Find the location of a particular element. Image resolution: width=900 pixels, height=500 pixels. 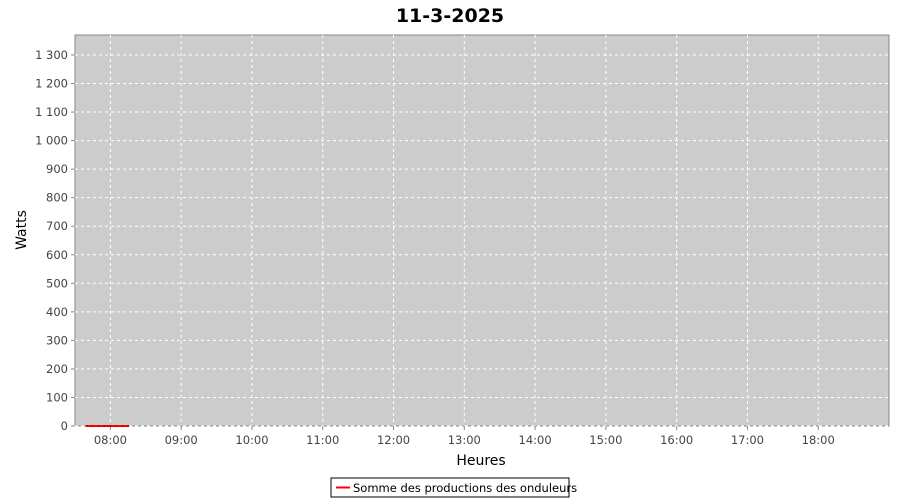

x-tick-label: 18:00 is located at coordinates (818, 440).